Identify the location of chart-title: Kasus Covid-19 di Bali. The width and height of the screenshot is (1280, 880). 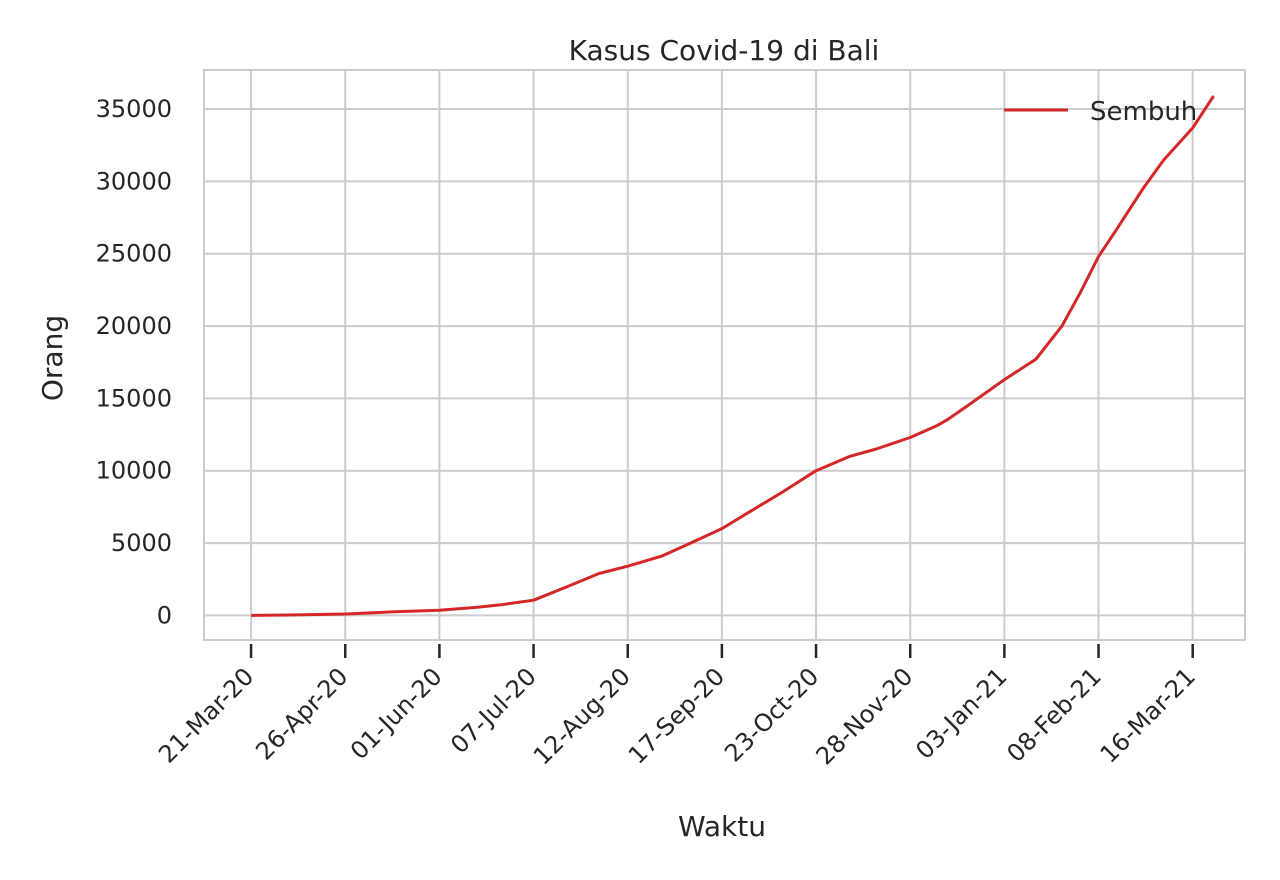
(724, 50).